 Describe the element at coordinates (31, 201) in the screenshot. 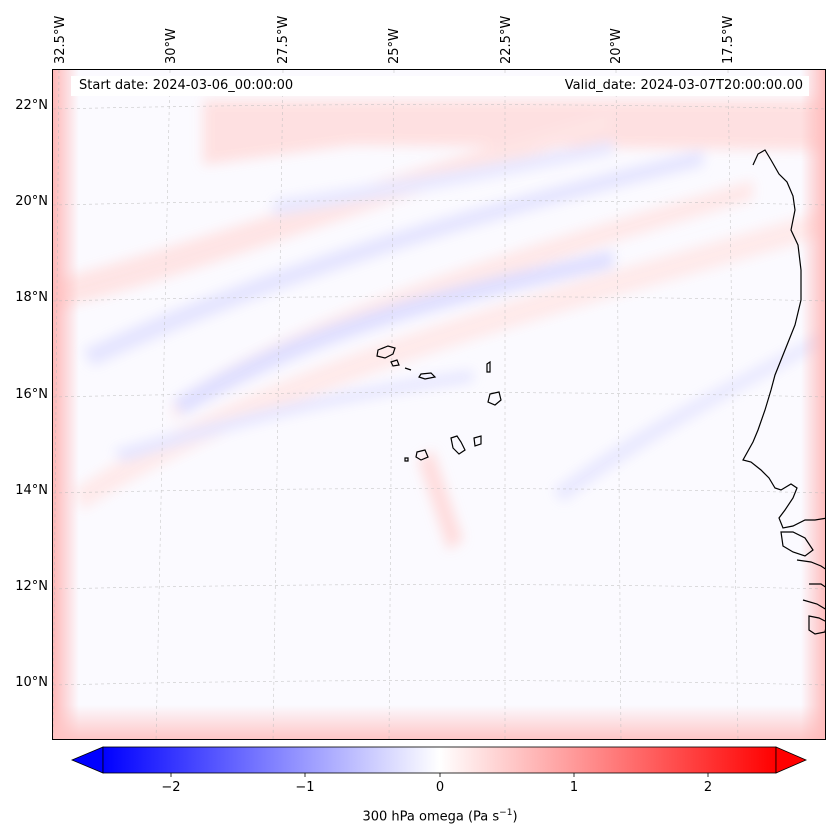

I see `lat-label-20n: 20°N` at that location.